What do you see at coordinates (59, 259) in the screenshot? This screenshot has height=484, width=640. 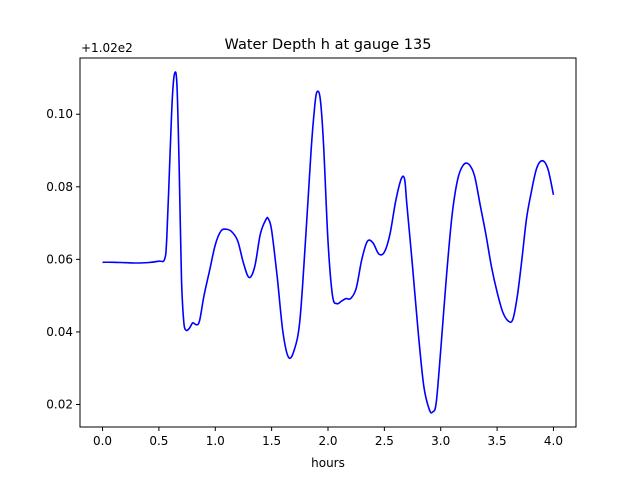 I see `y-tick-label: 0.06` at bounding box center [59, 259].